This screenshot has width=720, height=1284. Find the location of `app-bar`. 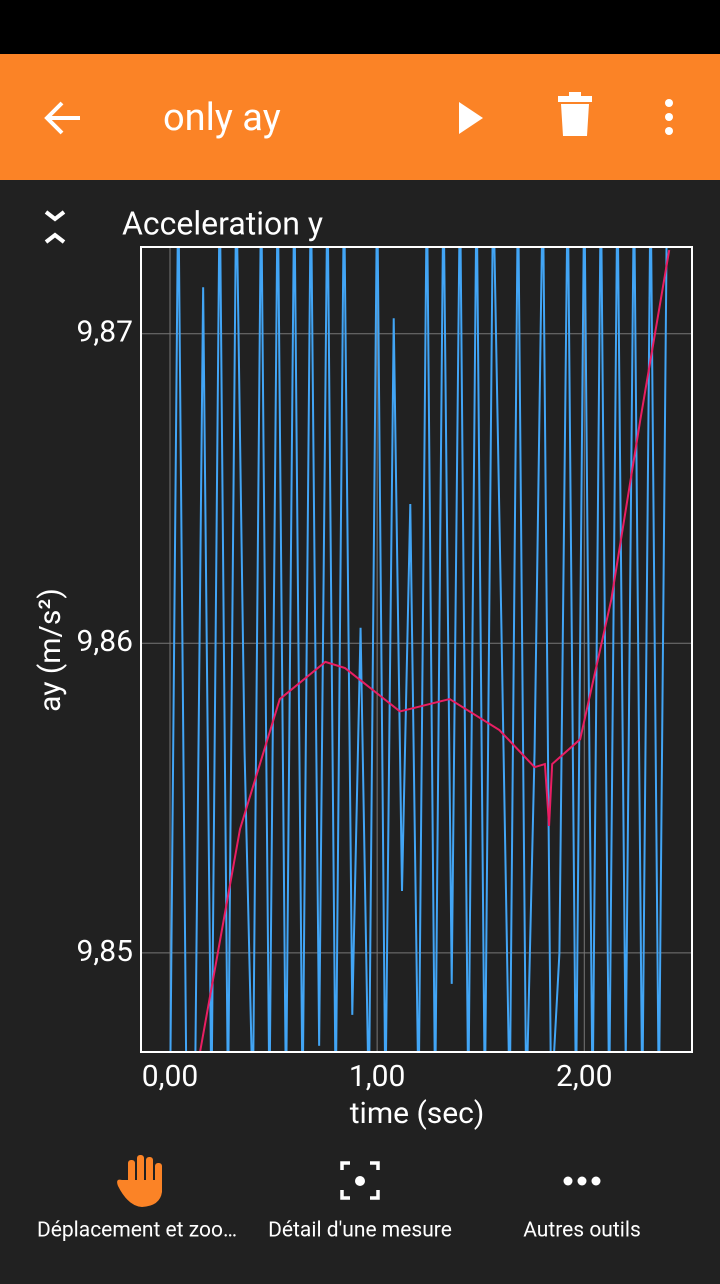

app-bar is located at coordinates (360, 117).